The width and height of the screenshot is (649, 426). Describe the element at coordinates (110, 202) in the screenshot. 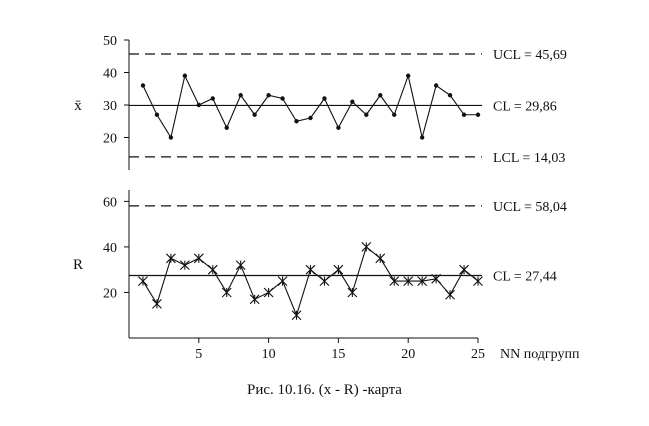

I see `y-tick-label-r: 60` at that location.